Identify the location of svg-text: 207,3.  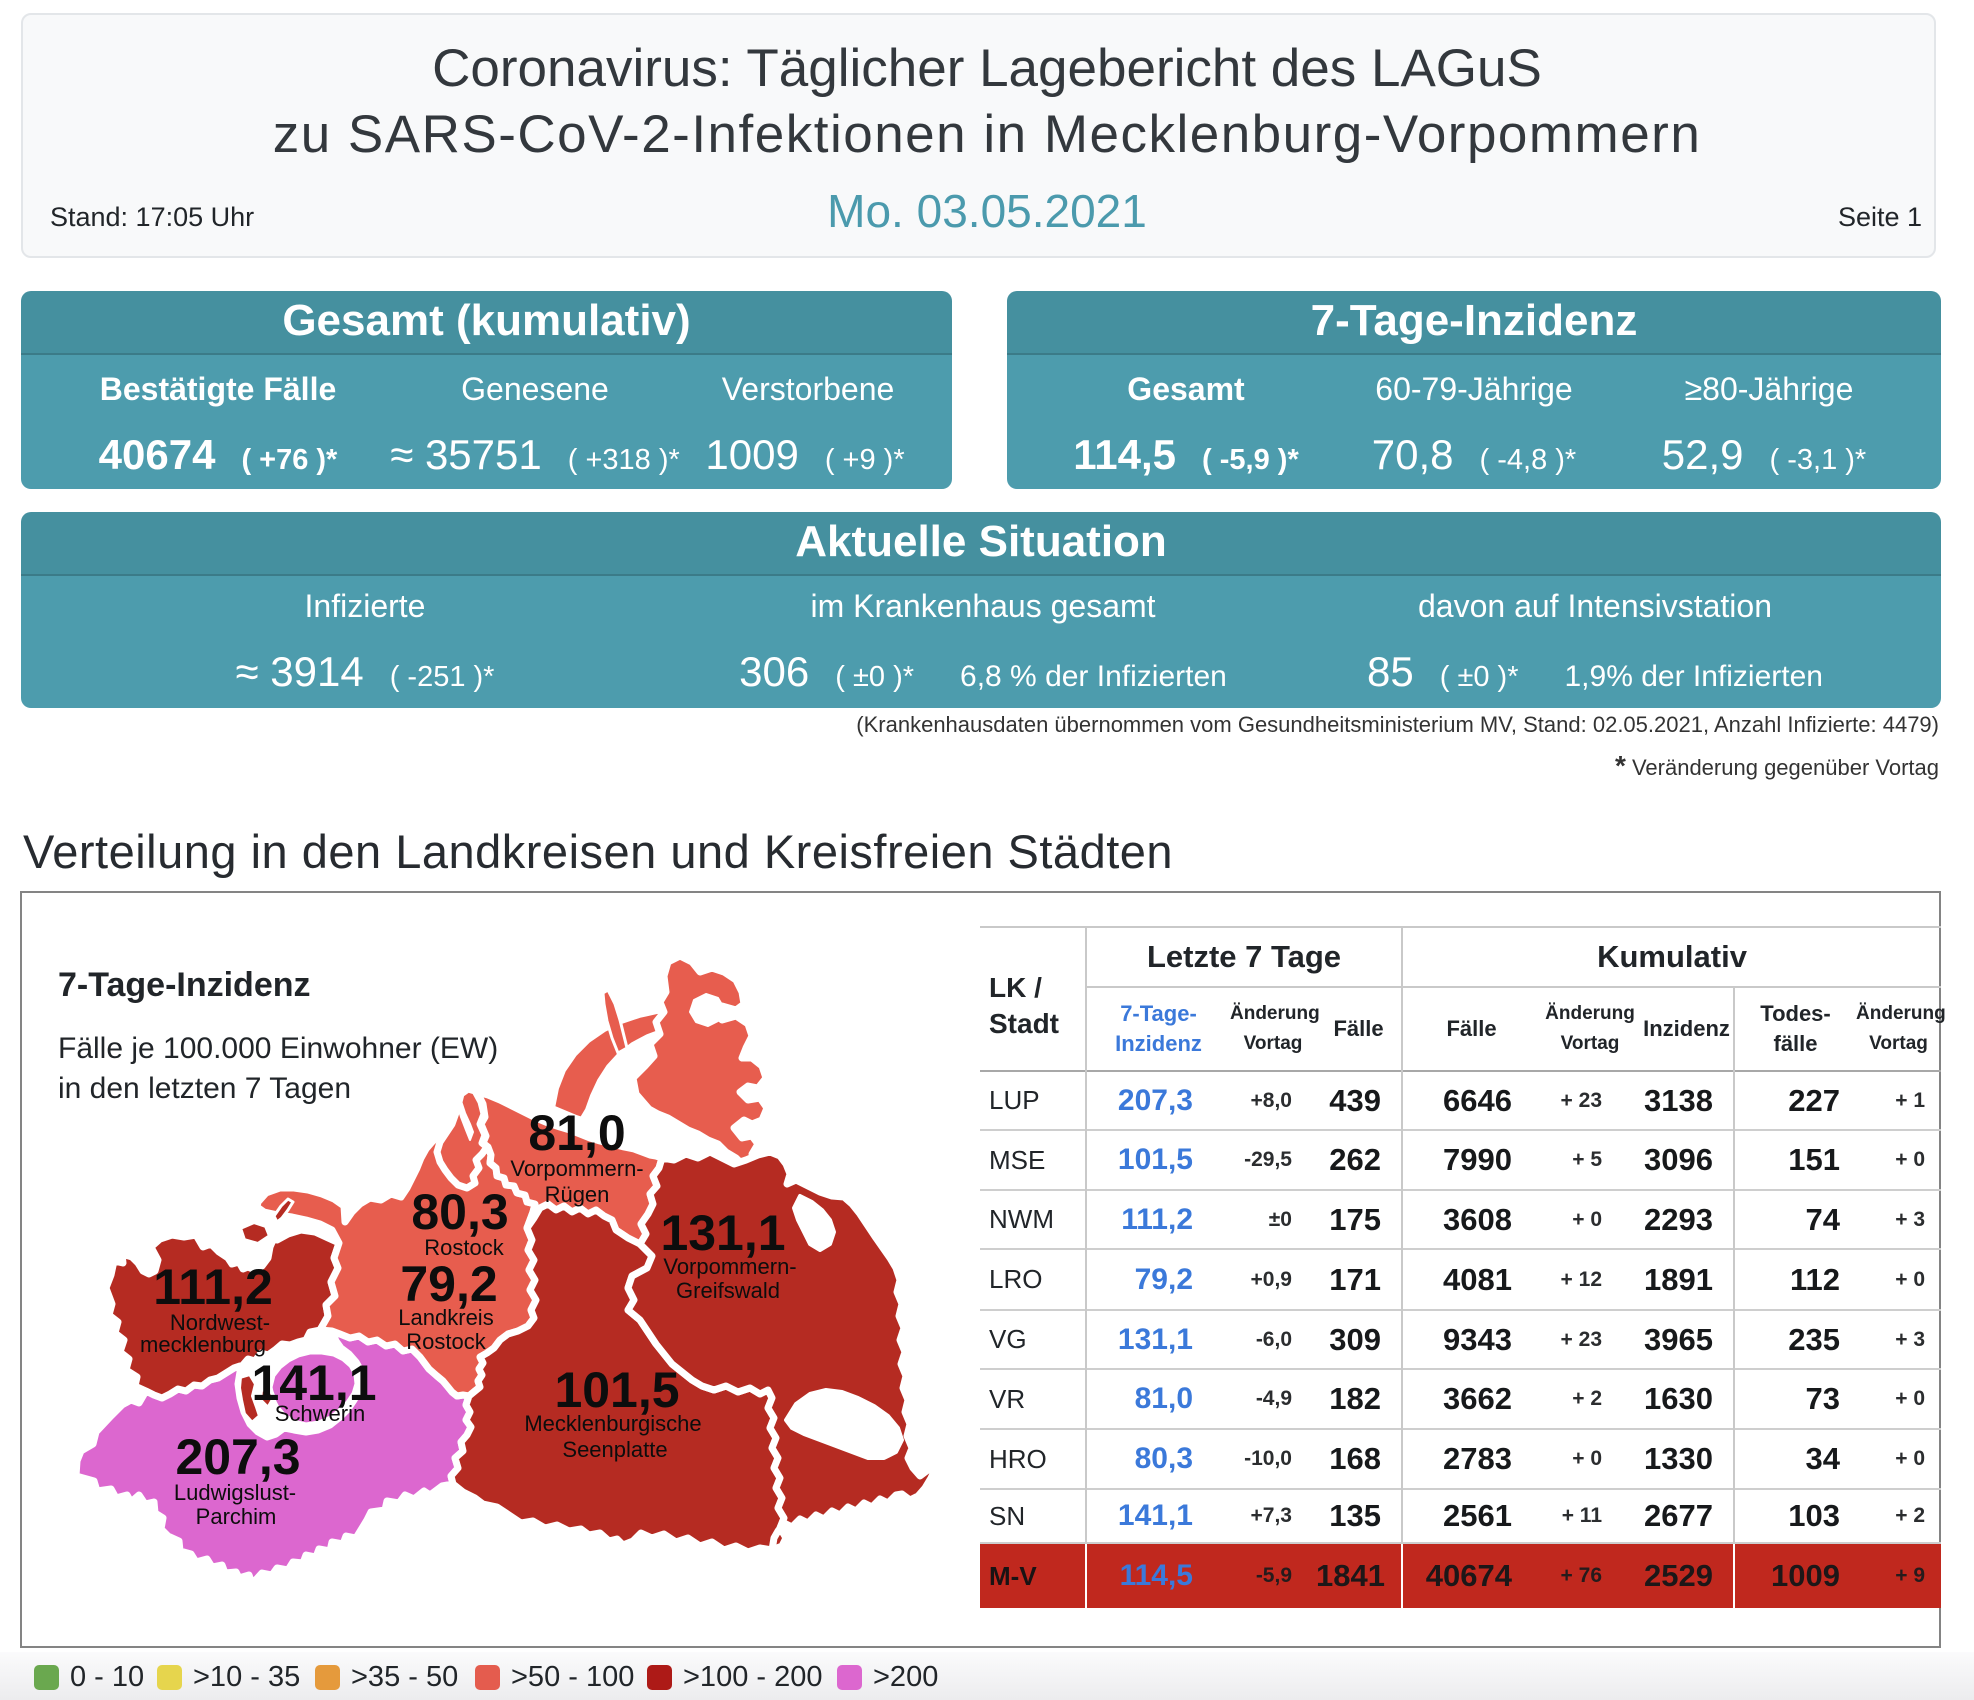
(237, 1457).